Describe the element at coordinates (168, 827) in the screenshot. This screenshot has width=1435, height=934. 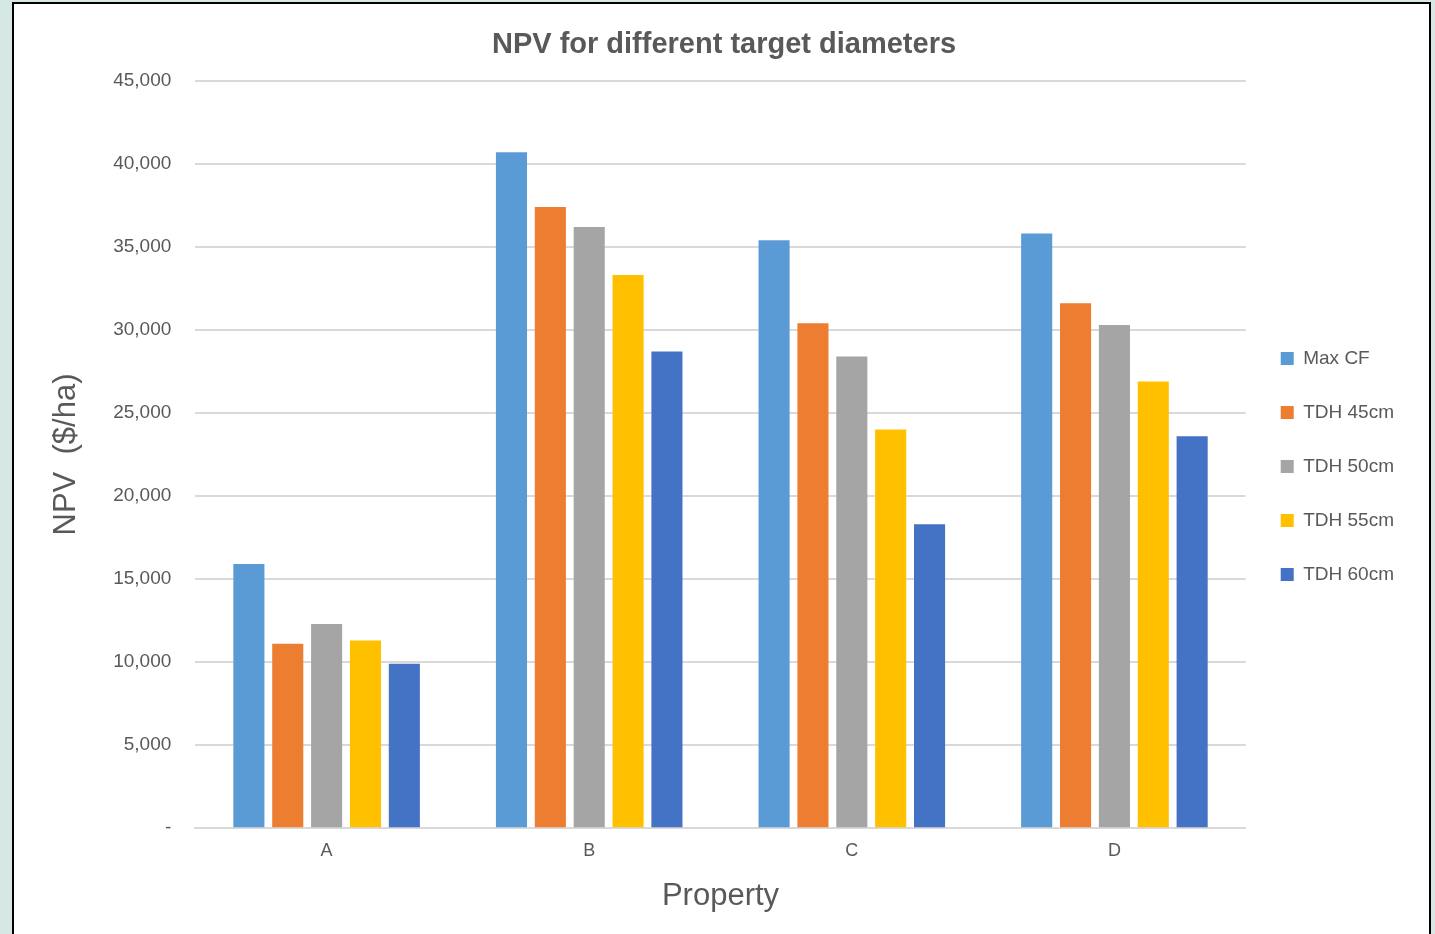
I see `y-tick-label: -` at that location.